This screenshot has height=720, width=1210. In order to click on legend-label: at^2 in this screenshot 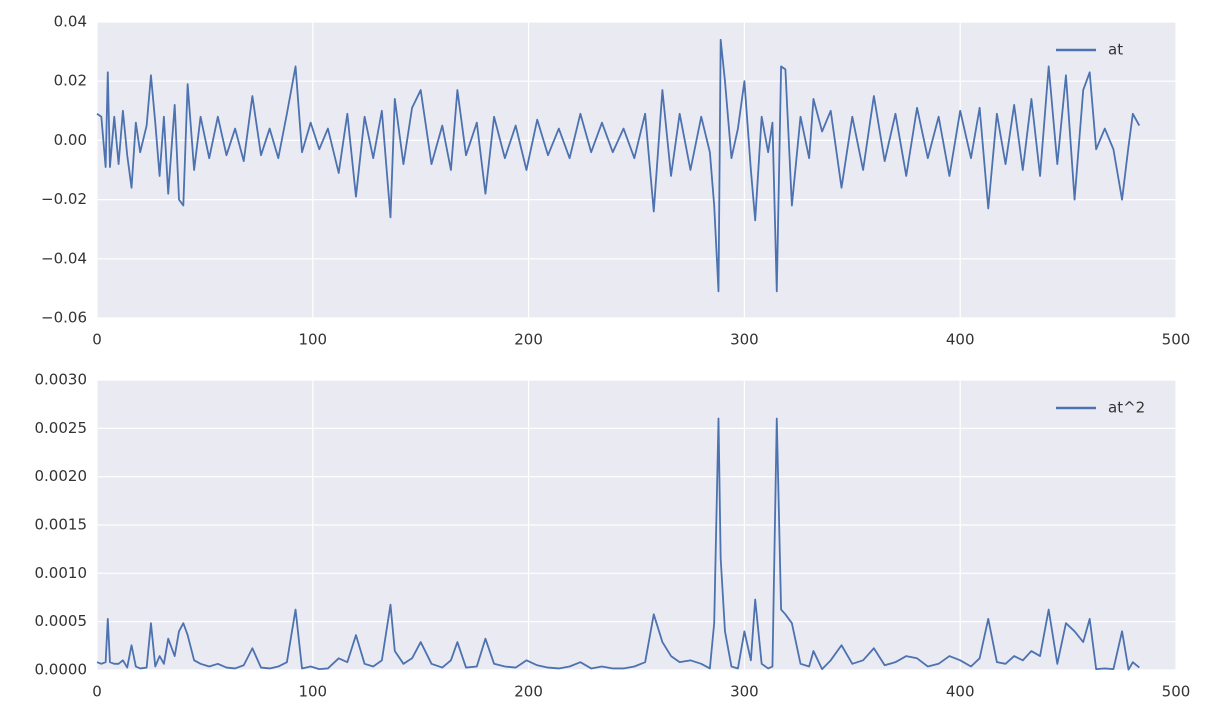, I will do `click(1126, 408)`.